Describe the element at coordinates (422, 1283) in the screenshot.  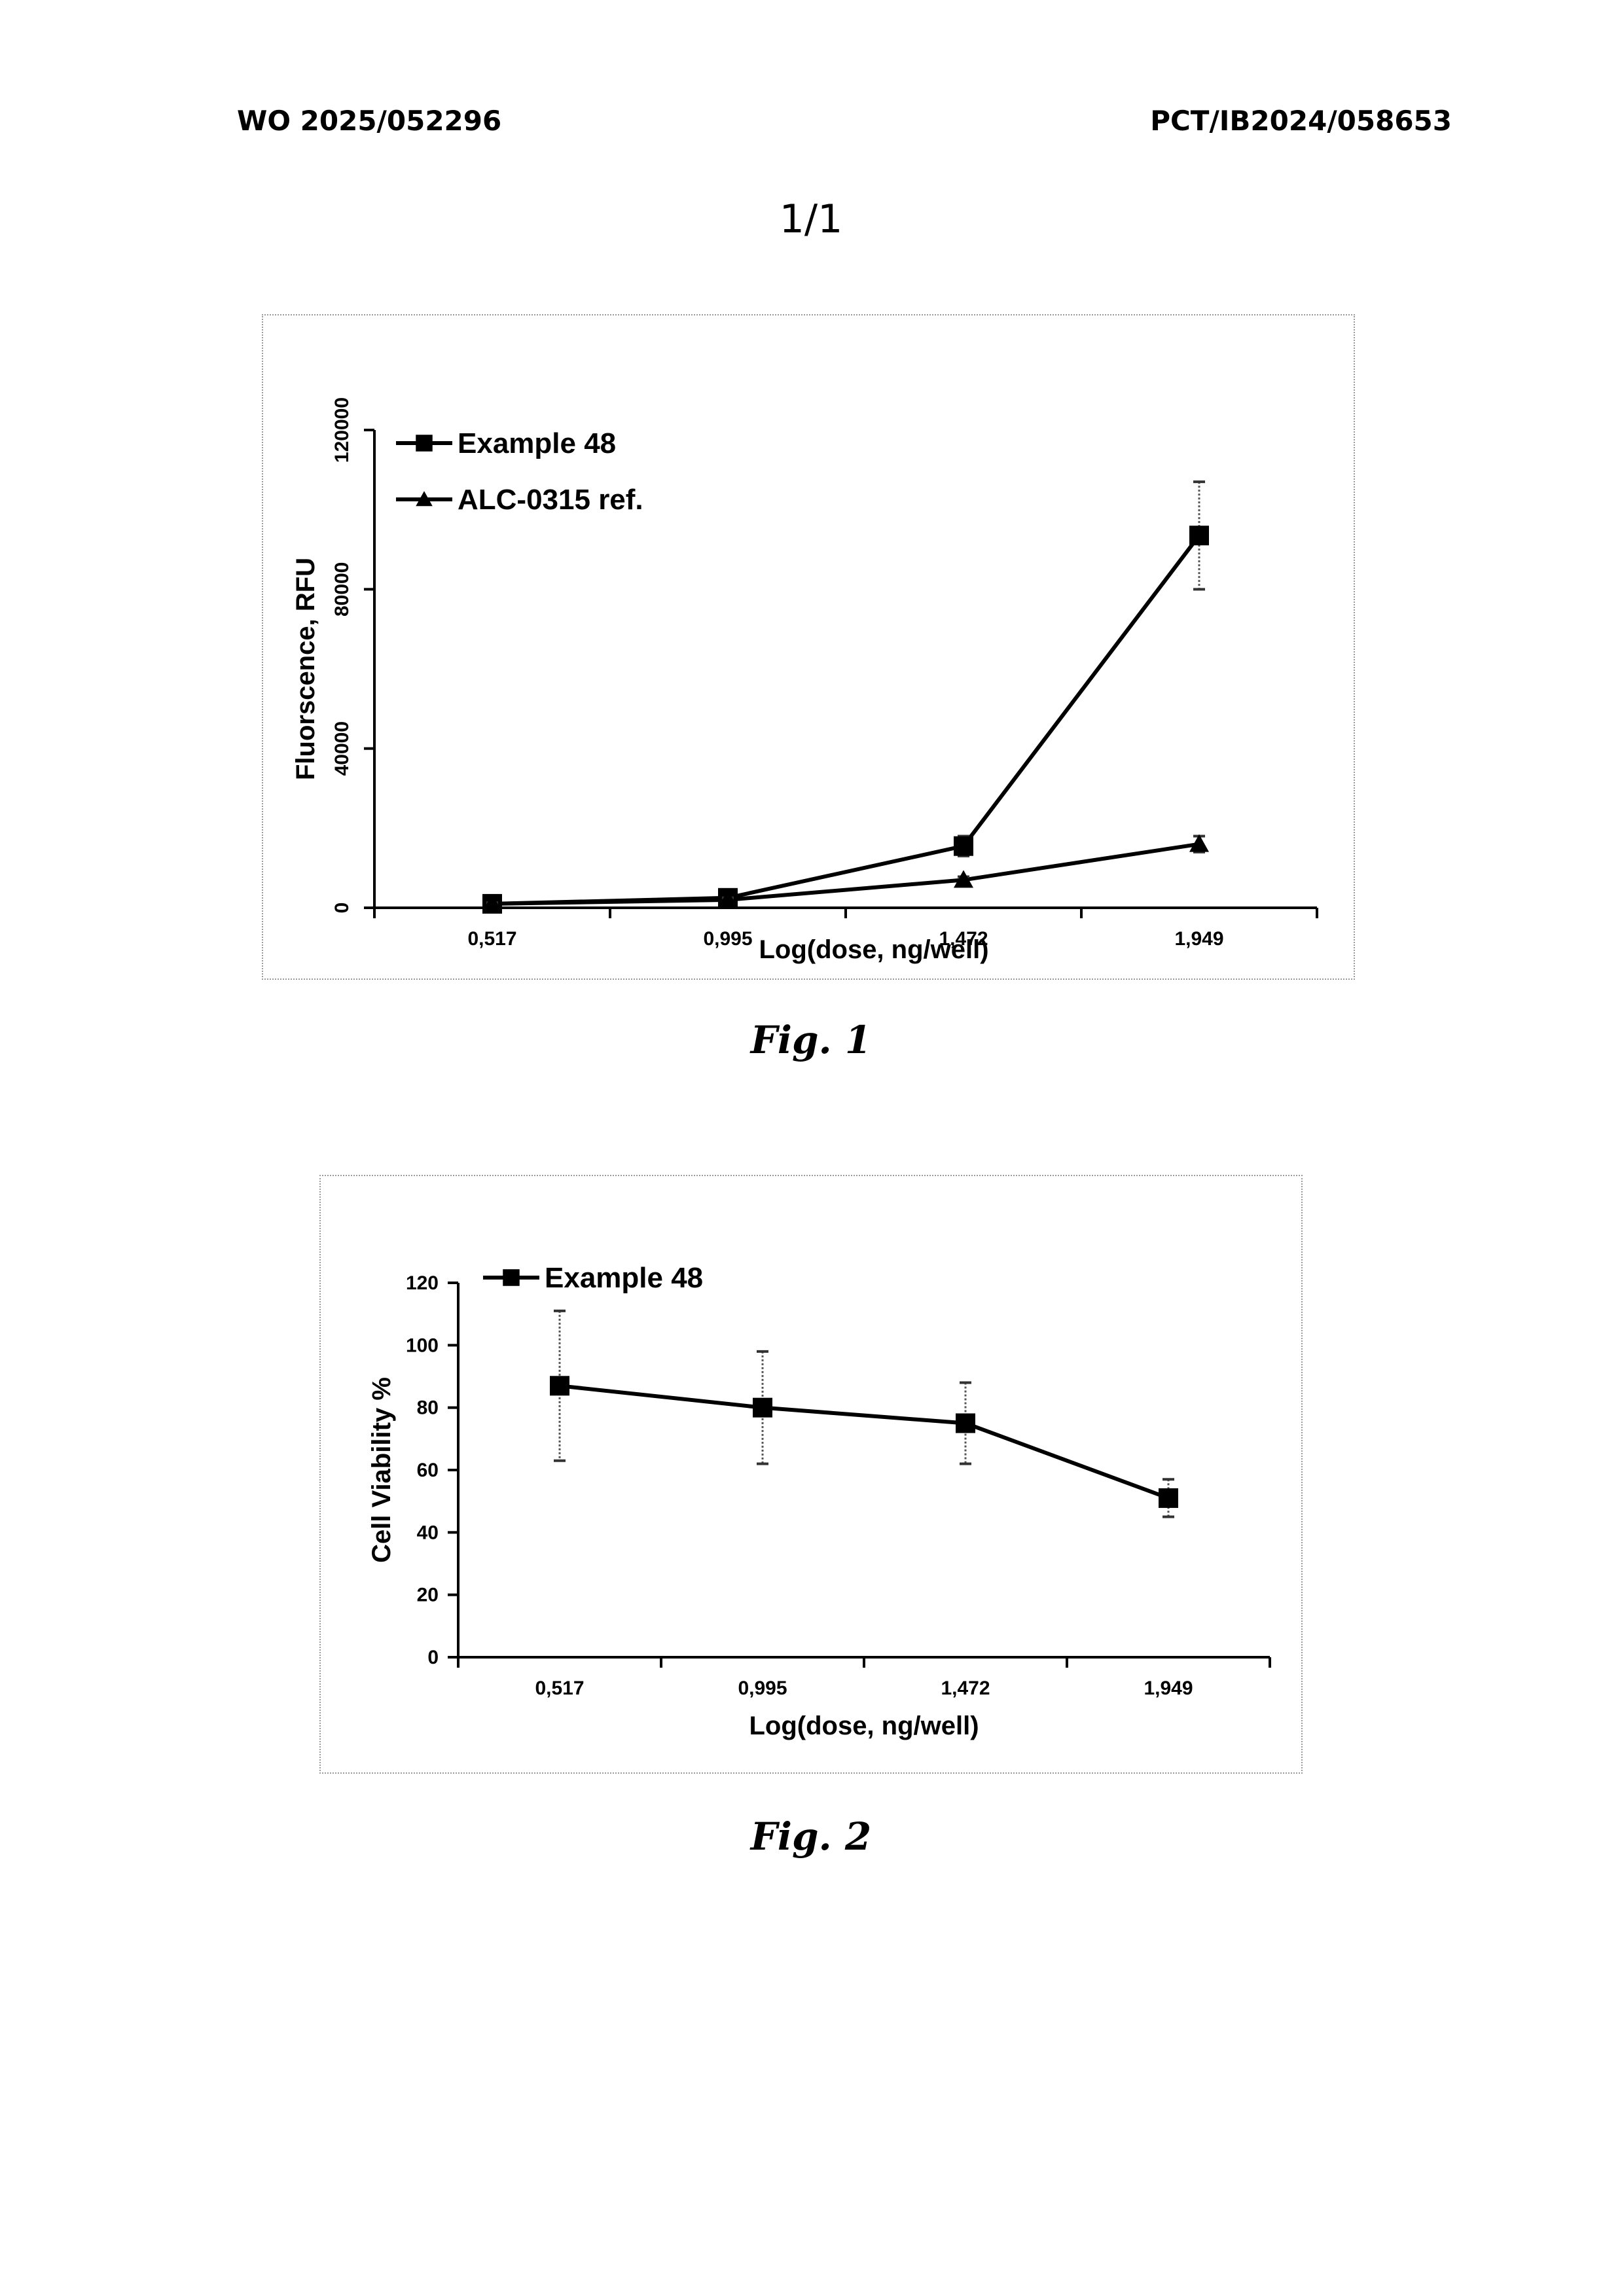
I see `y-tick-label: 120` at that location.